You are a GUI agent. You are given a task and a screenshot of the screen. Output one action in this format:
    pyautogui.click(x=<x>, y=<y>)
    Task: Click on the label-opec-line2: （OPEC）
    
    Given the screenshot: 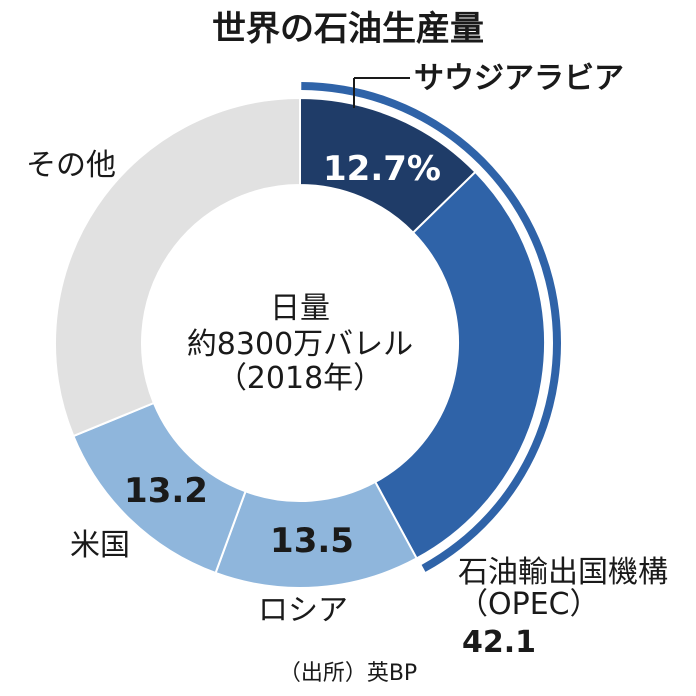 What is the action you would take?
    pyautogui.click(x=529, y=604)
    